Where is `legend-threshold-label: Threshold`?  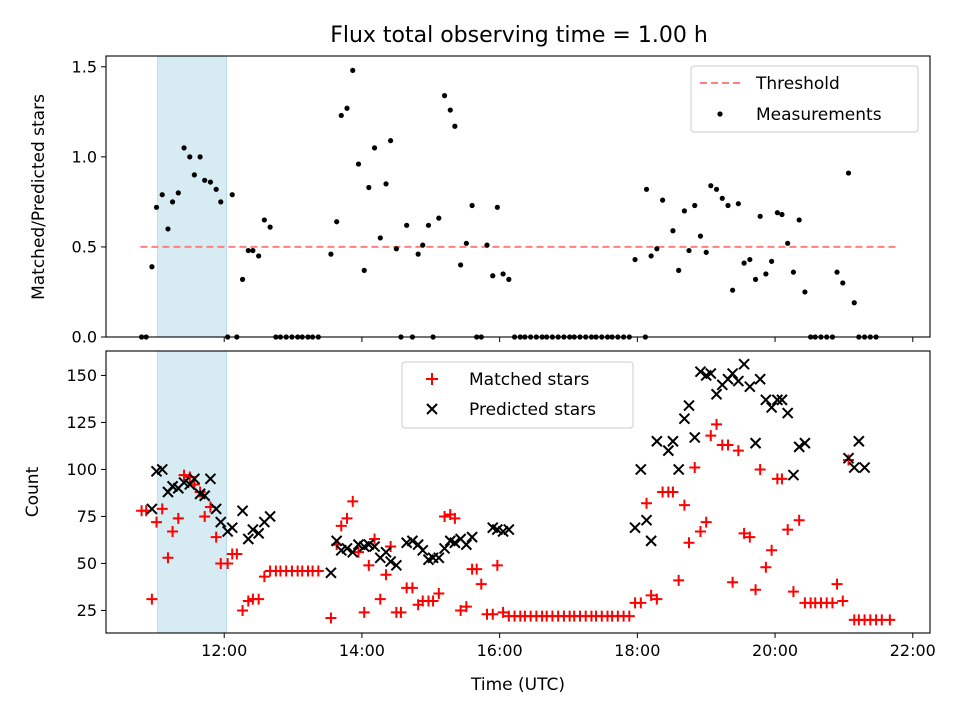 legend-threshold-label: Threshold is located at coordinates (797, 84).